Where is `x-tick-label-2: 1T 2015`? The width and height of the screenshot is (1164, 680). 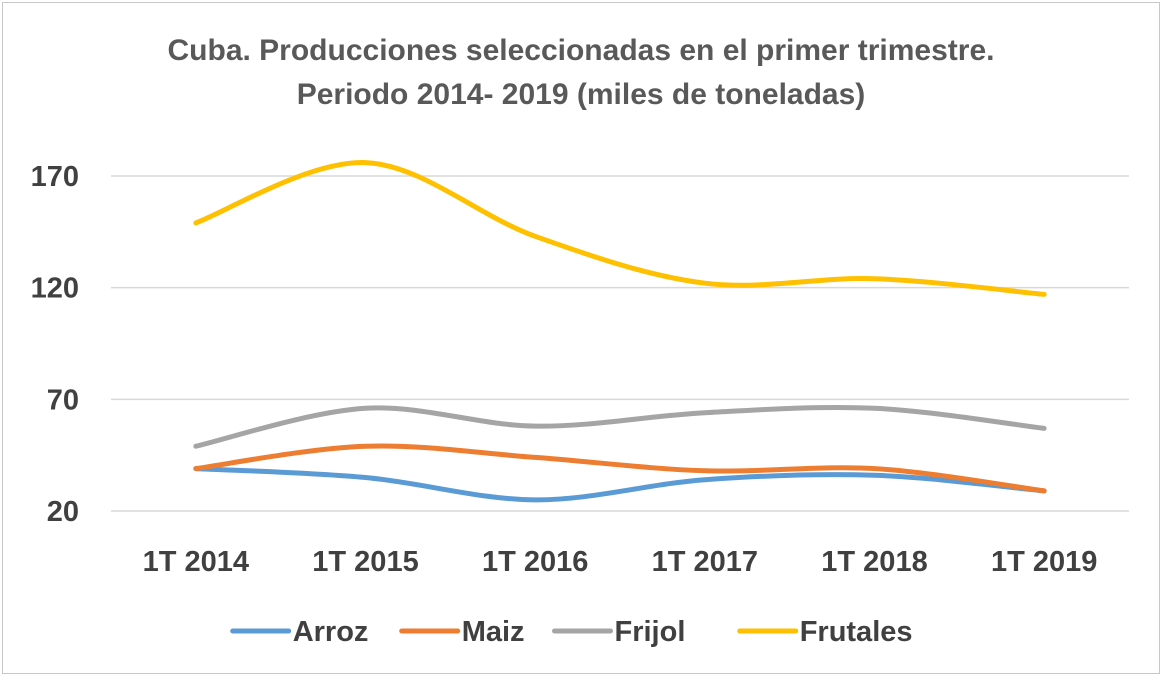
x-tick-label-2: 1T 2015 is located at coordinates (365, 562).